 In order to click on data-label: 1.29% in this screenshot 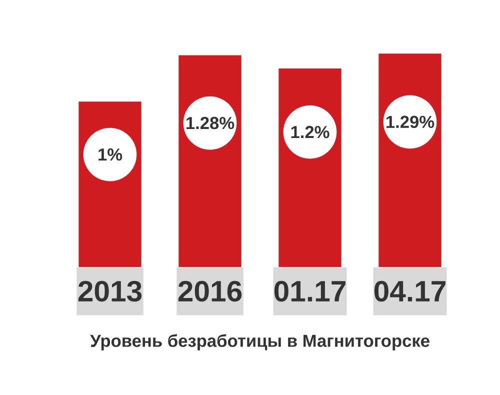, I will do `click(410, 122)`.